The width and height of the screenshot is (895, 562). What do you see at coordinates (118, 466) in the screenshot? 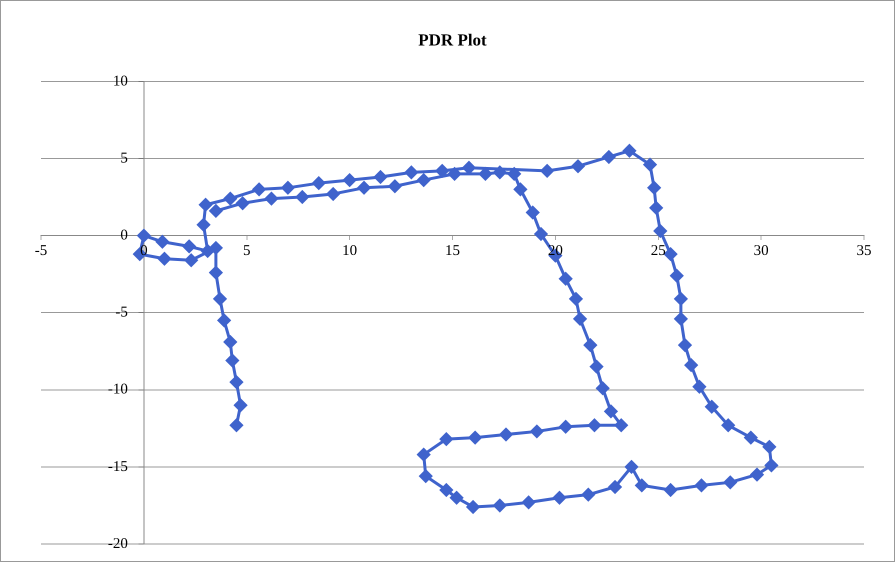
I see `y-tick-label: -15` at bounding box center [118, 466].